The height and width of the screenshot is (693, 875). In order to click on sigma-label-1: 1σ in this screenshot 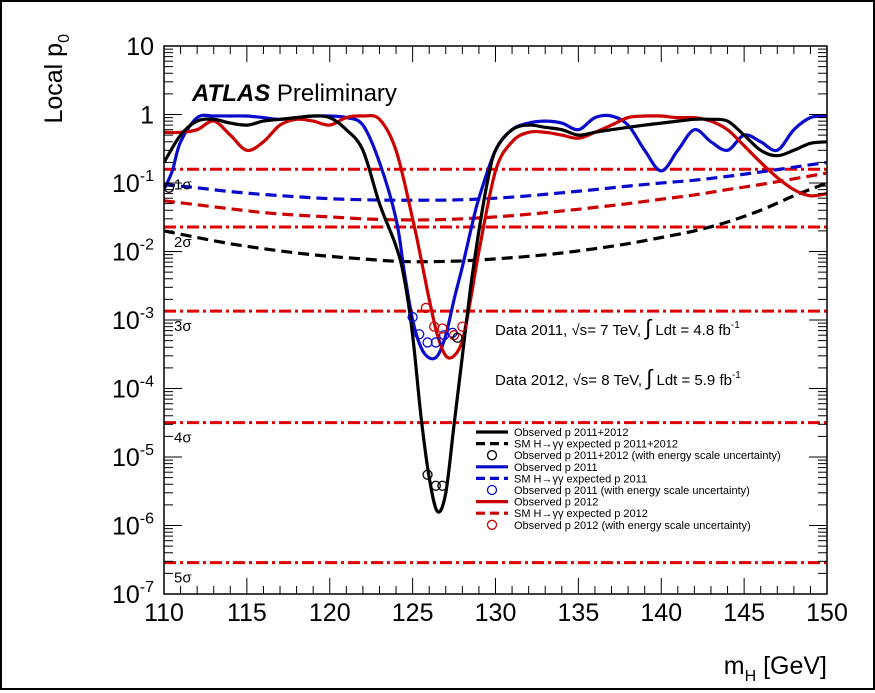, I will do `click(183, 184)`.